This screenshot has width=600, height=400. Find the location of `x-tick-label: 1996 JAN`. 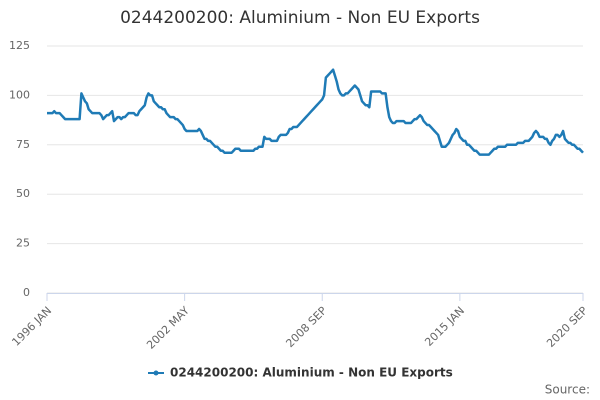

x-tick-label: 1996 JAN is located at coordinates (31, 326).